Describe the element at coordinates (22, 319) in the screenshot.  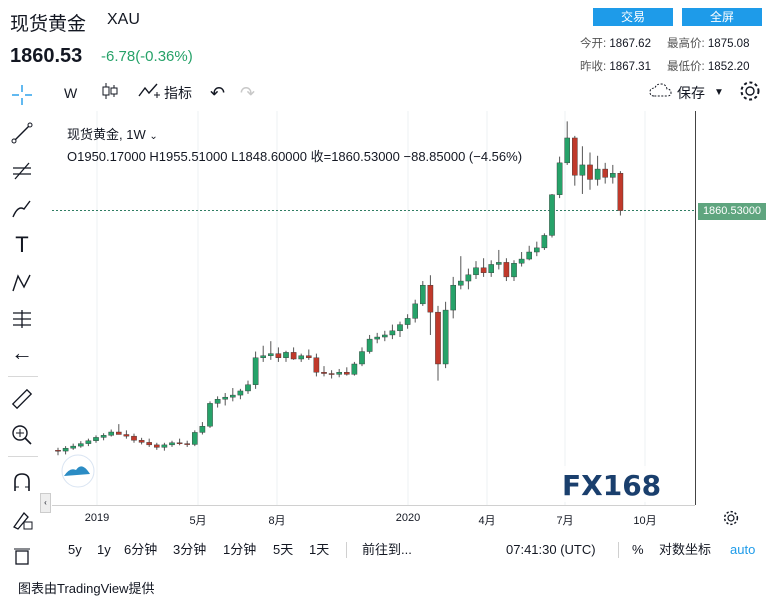
I see `prediction-icon` at that location.